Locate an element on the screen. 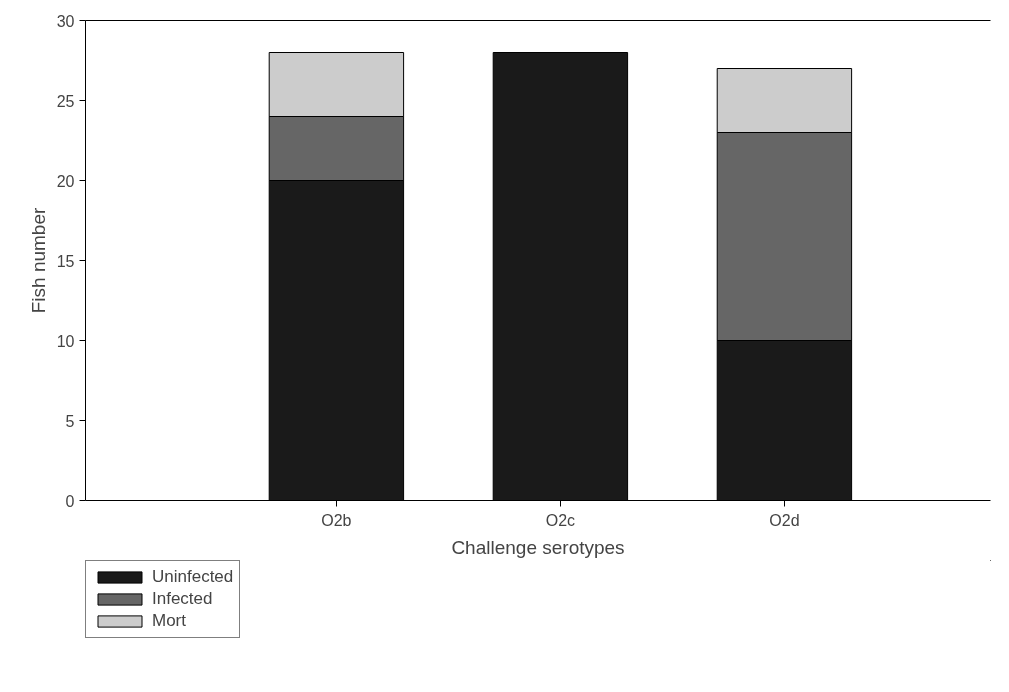  legend-label: Infected is located at coordinates (182, 599).